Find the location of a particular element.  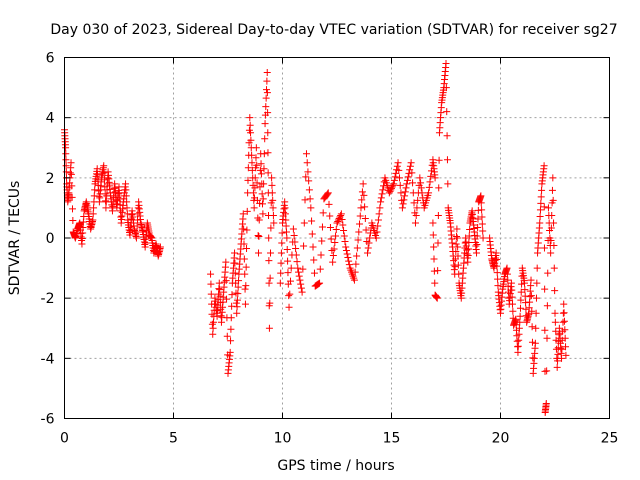

x-tick-label: 5 is located at coordinates (173, 439).